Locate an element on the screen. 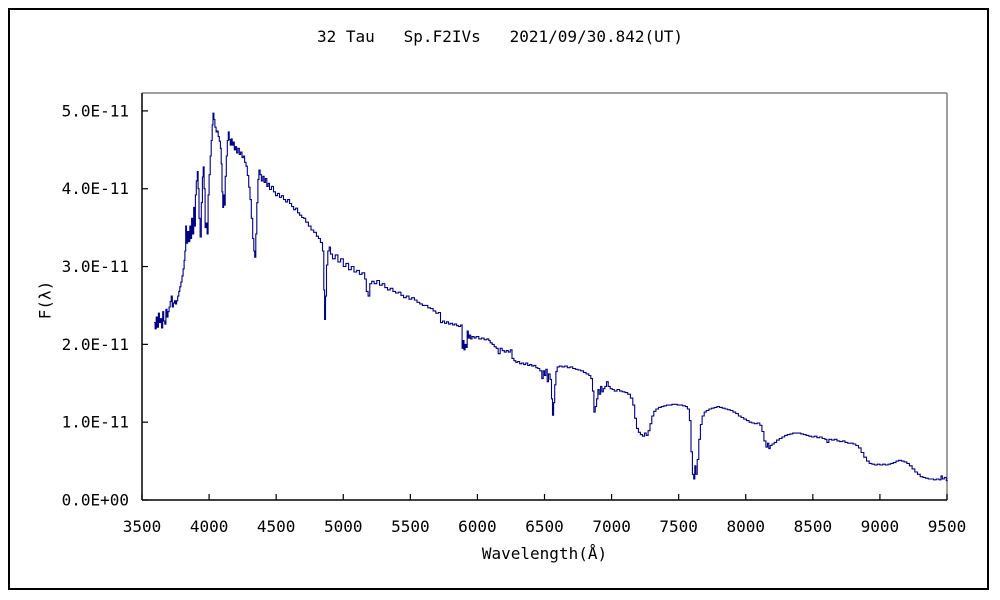 The width and height of the screenshot is (1000, 600). x-tick-label: 5500 is located at coordinates (410, 526).